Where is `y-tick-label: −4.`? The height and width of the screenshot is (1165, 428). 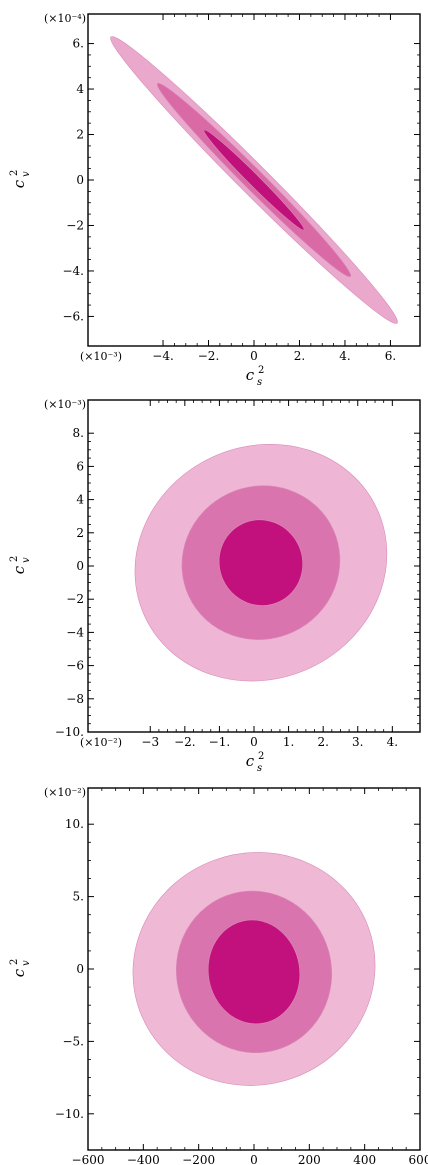 y-tick-label: −4. is located at coordinates (73, 271).